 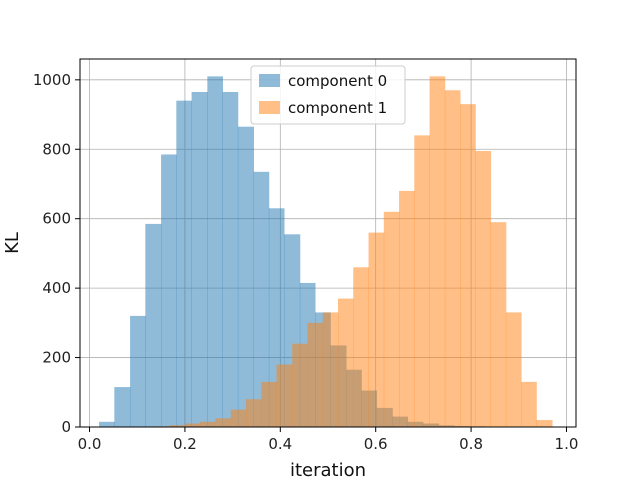 What do you see at coordinates (90, 444) in the screenshot?
I see `x-tick-label: 0.0` at bounding box center [90, 444].